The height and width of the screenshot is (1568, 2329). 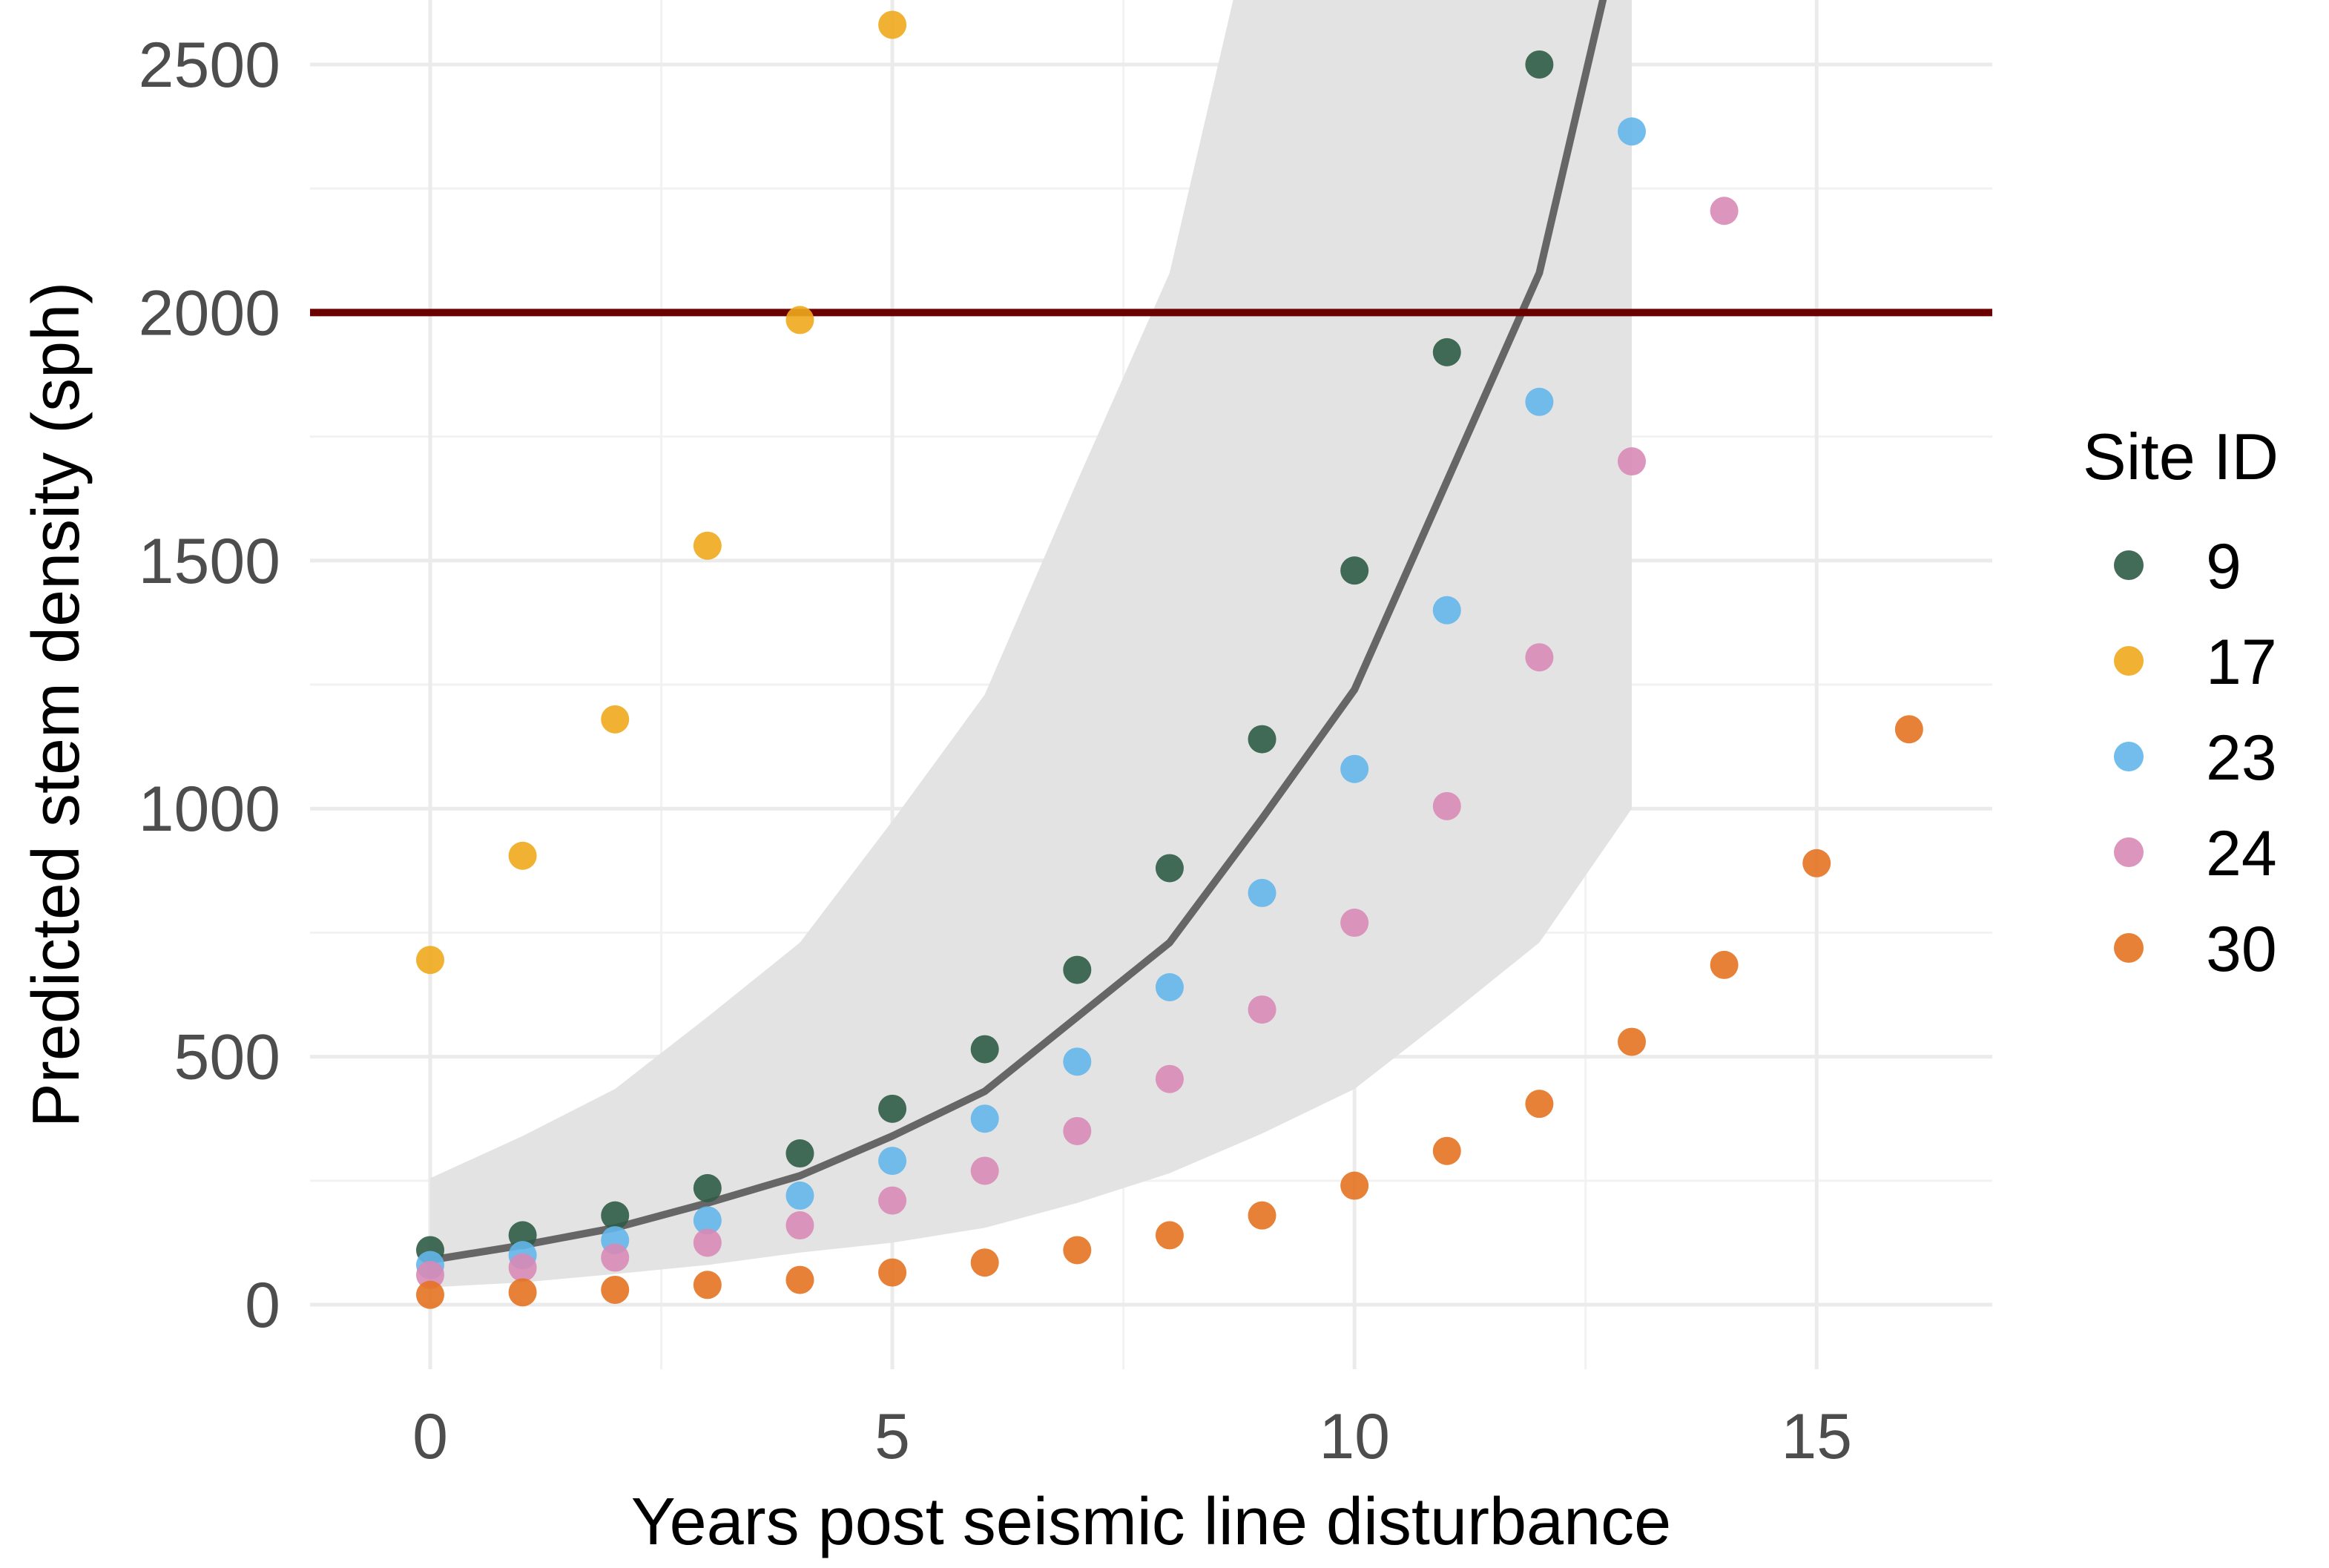 What do you see at coordinates (2241, 758) in the screenshot?
I see `legend-label: 23` at bounding box center [2241, 758].